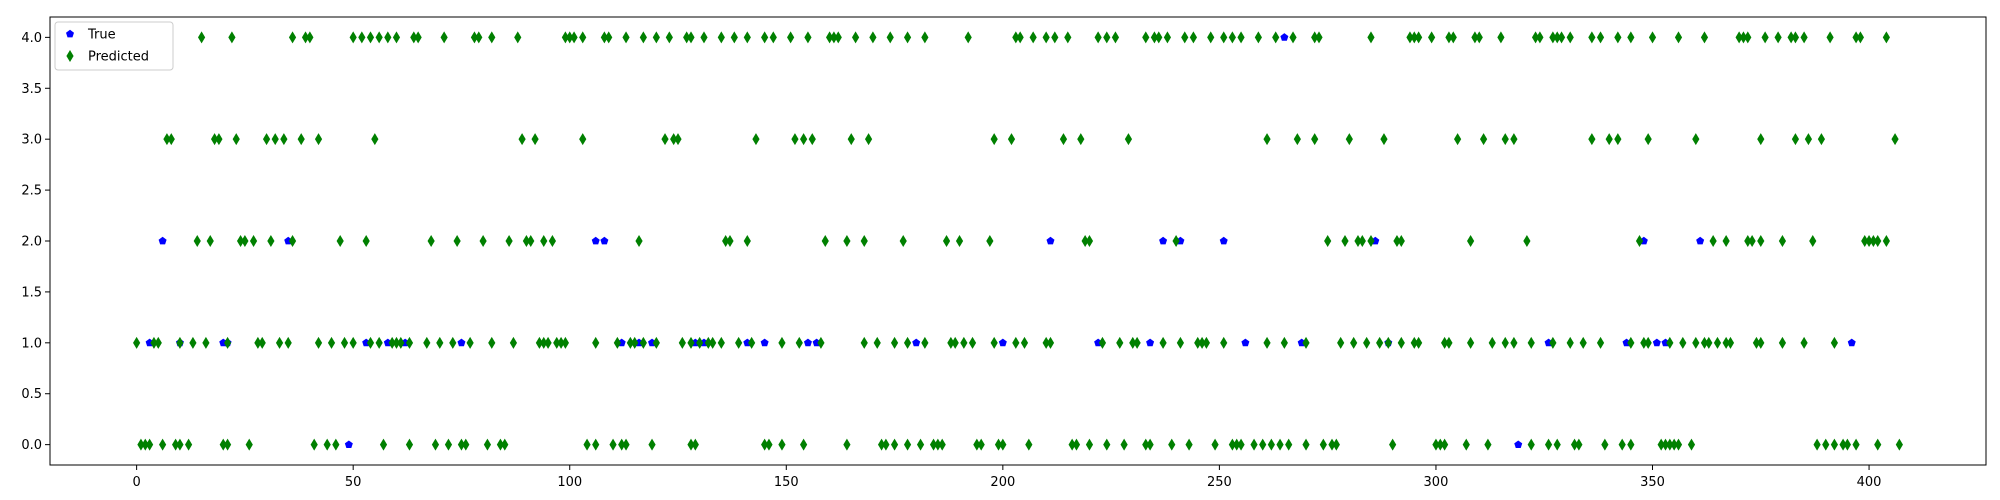 This screenshot has height=500, width=2000. What do you see at coordinates (1652, 482) in the screenshot?
I see `x-tick-label: 350` at bounding box center [1652, 482].